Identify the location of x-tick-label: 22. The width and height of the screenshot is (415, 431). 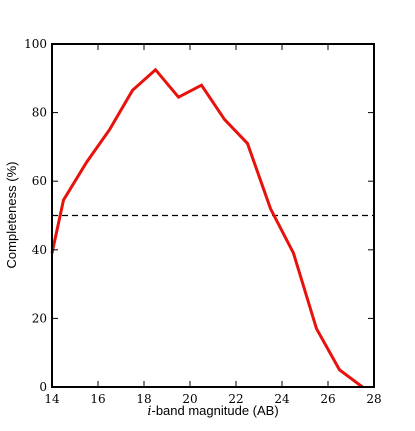
(235, 399).